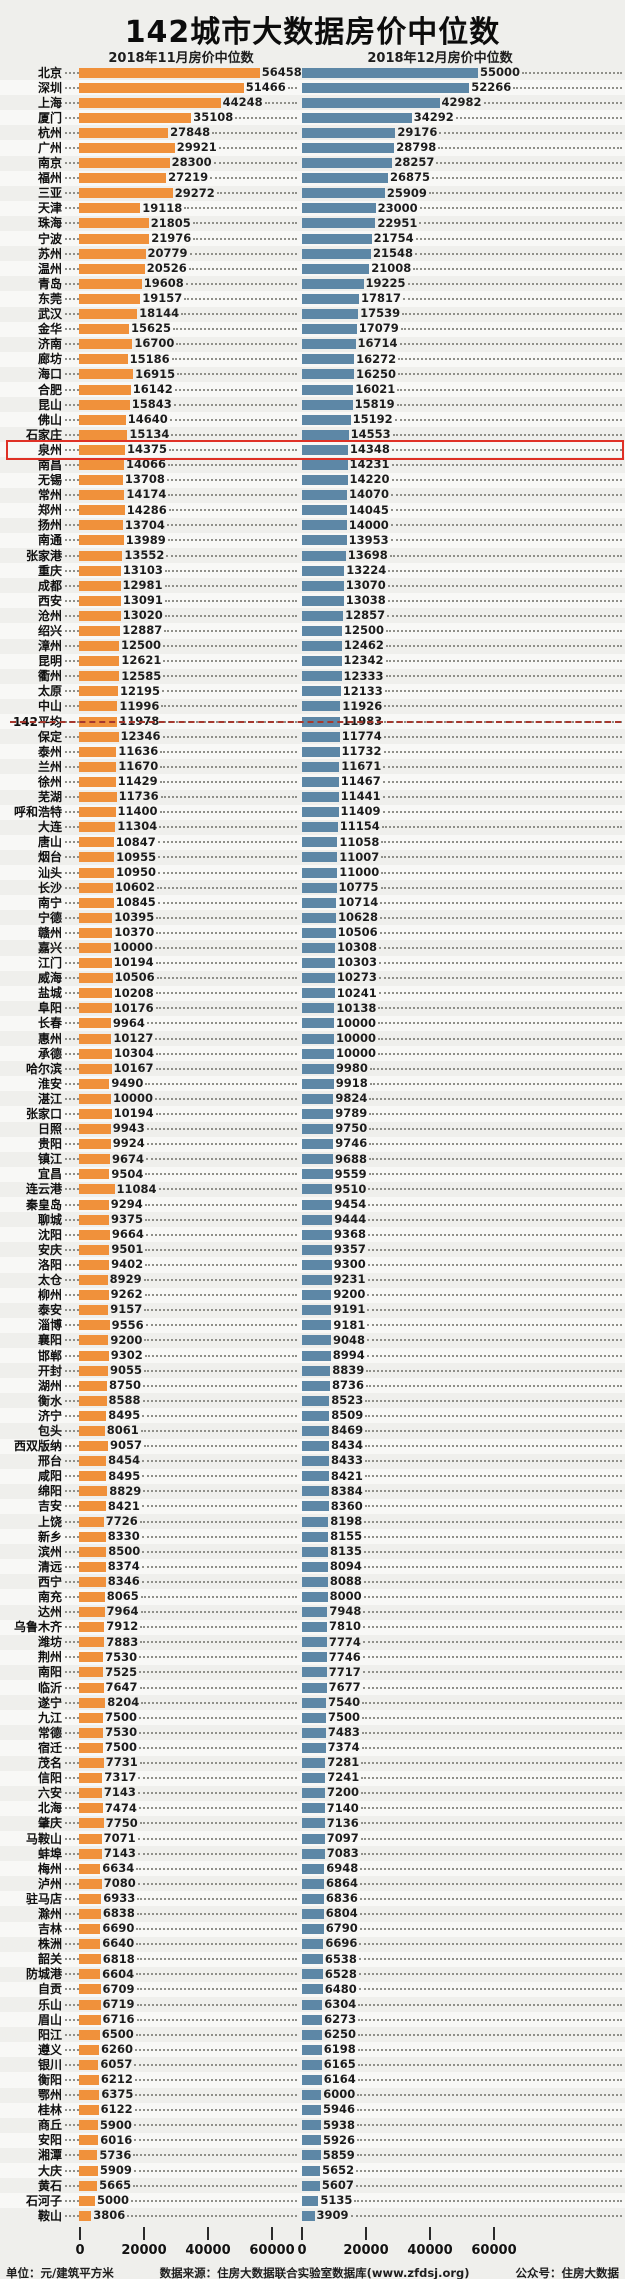 Image resolution: width=625 pixels, height=2279 pixels. Describe the element at coordinates (374, 403) in the screenshot. I see `december-value: 15819` at that location.